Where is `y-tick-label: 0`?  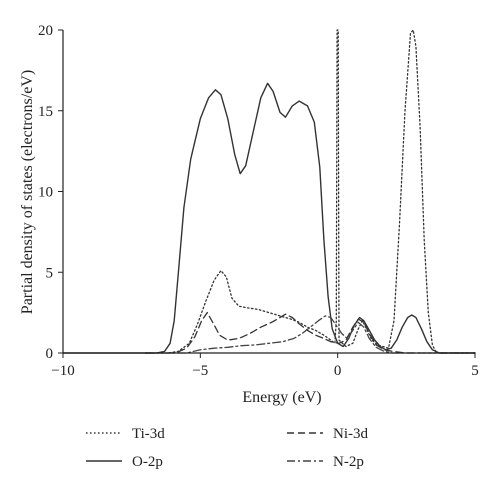
y-tick-label: 0 is located at coordinates (50, 354).